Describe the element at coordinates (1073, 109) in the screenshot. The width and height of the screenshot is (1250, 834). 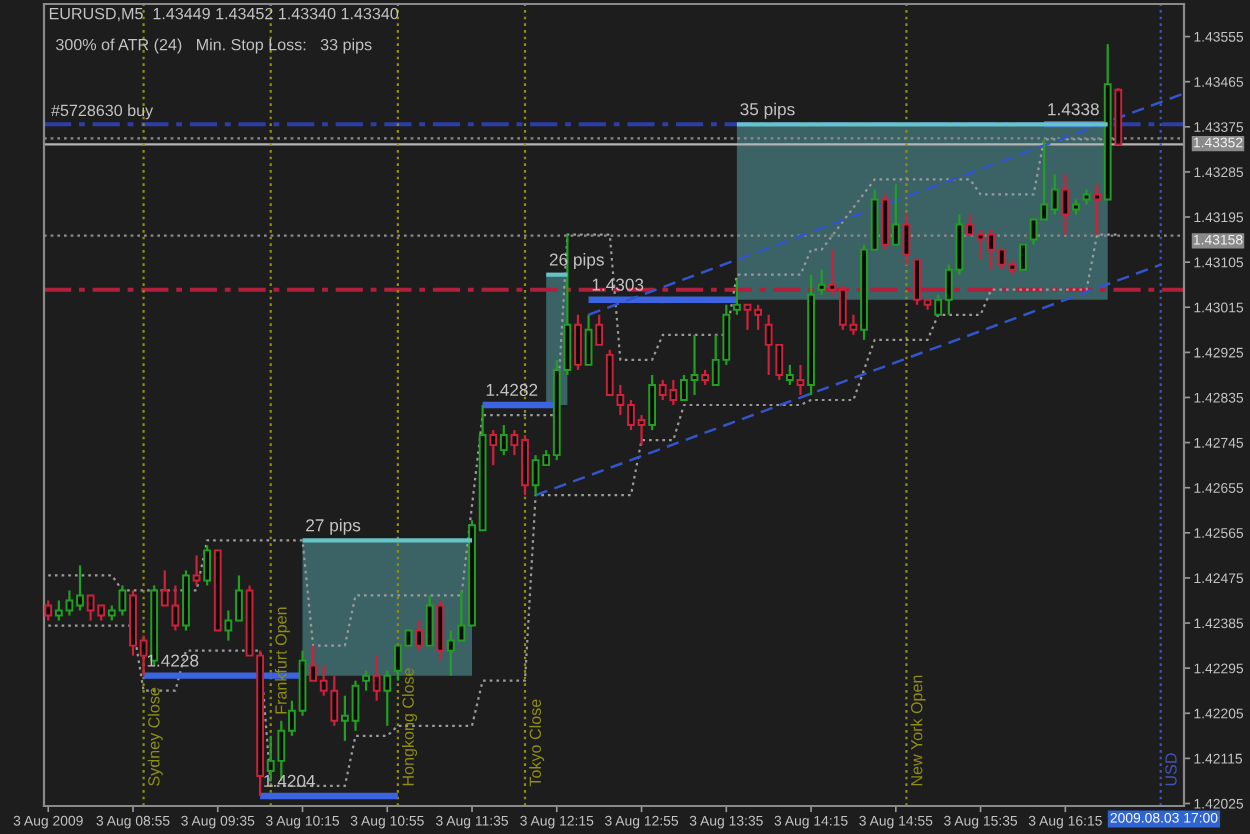
I see `series-label: 1.4338` at that location.